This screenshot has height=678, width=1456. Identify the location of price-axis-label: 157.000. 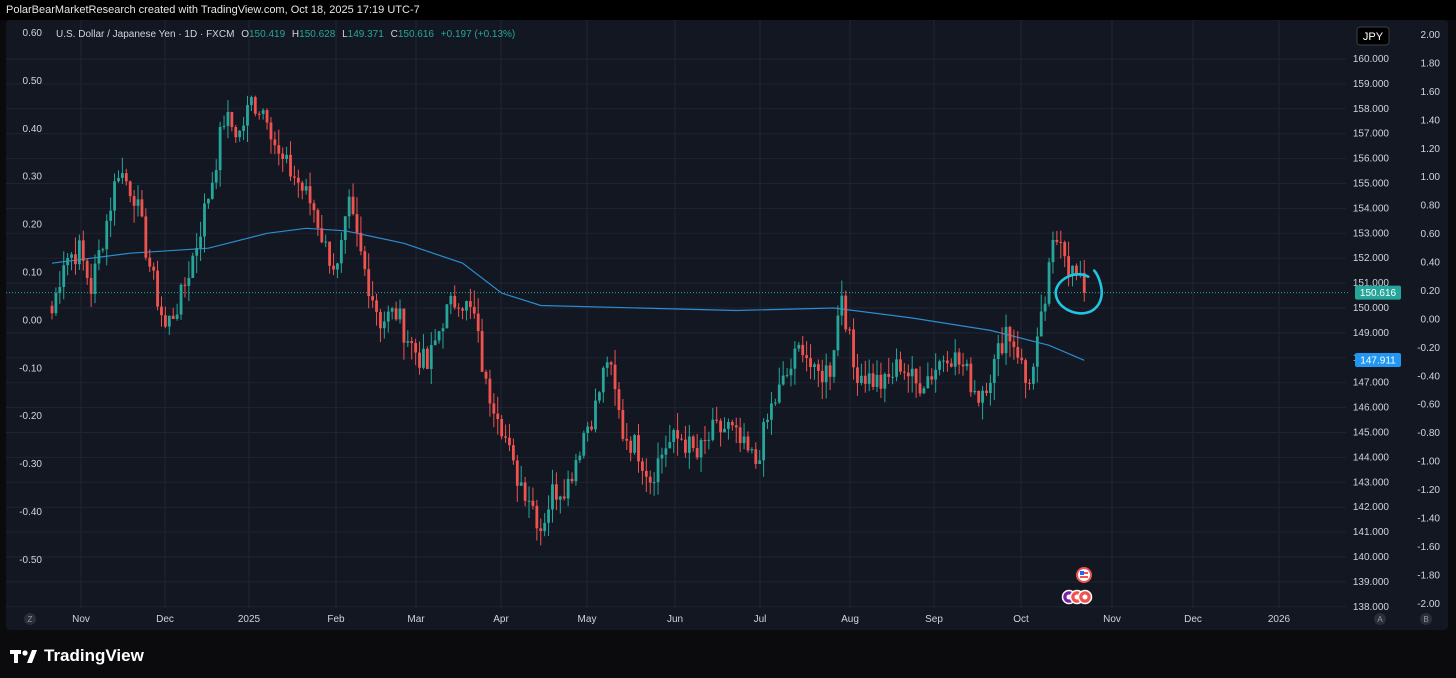
(1371, 134).